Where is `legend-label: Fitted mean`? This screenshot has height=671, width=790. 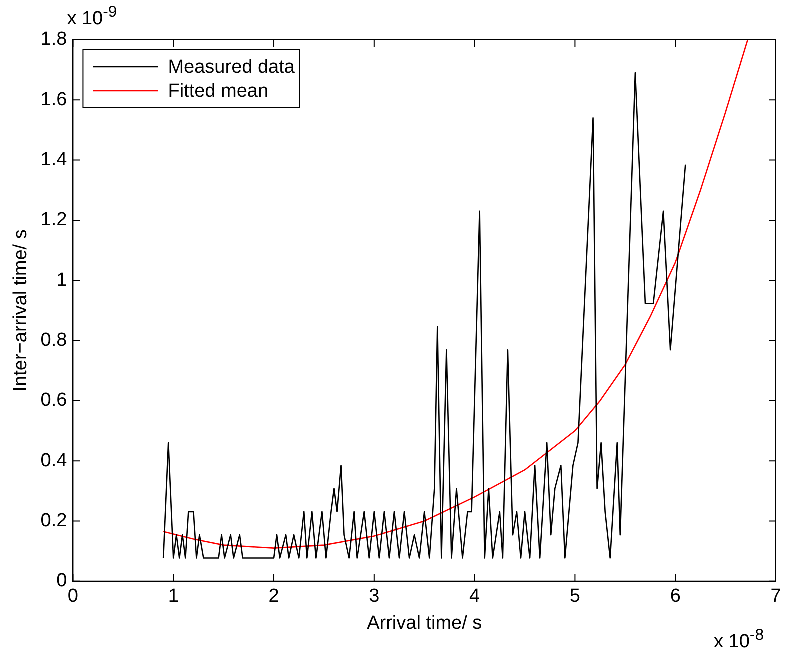
legend-label: Fitted mean is located at coordinates (218, 91).